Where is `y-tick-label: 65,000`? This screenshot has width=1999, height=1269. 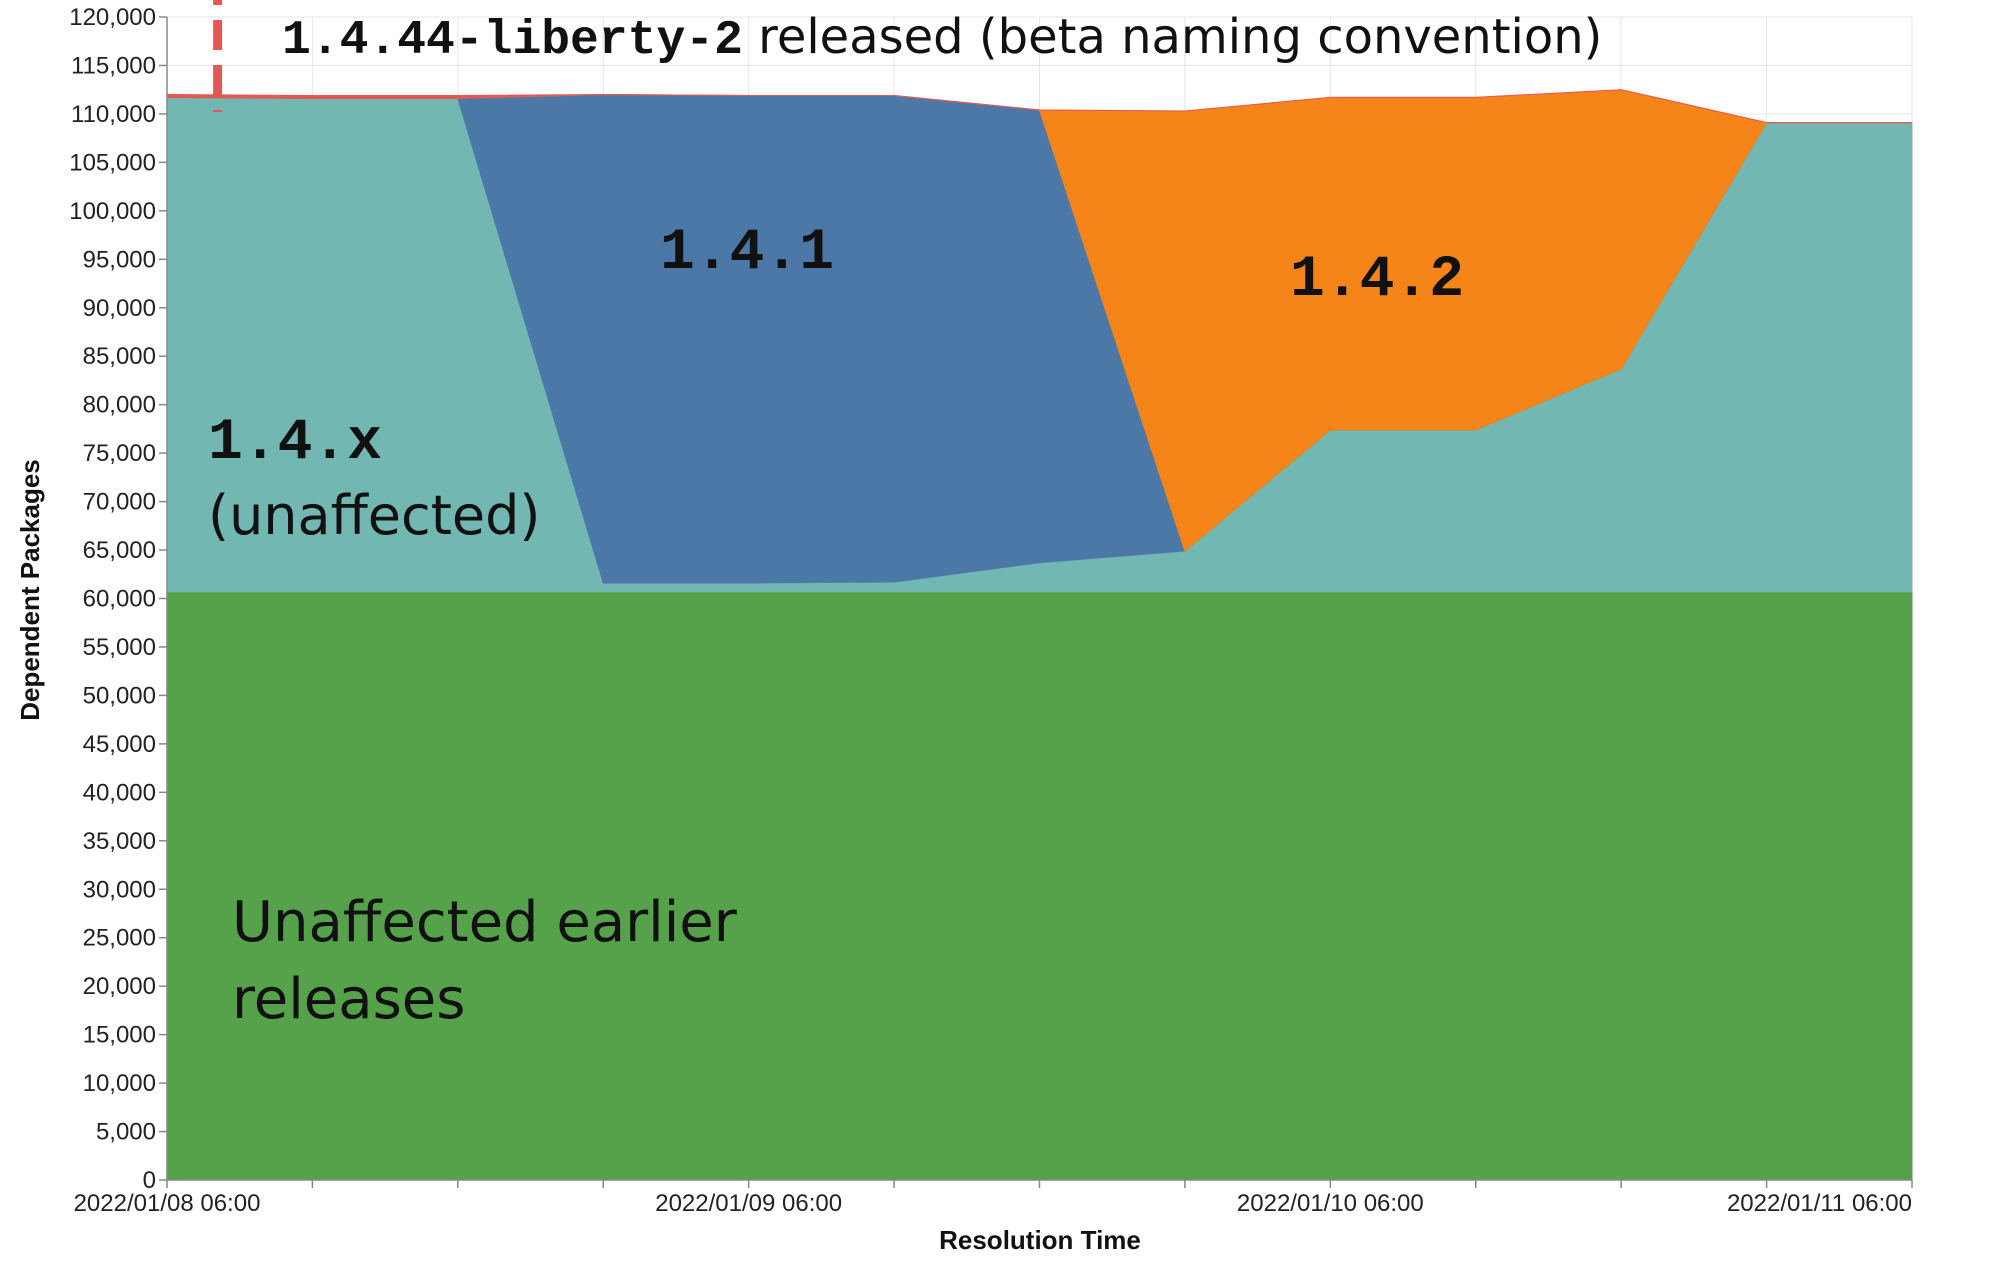 y-tick-label: 65,000 is located at coordinates (119, 550).